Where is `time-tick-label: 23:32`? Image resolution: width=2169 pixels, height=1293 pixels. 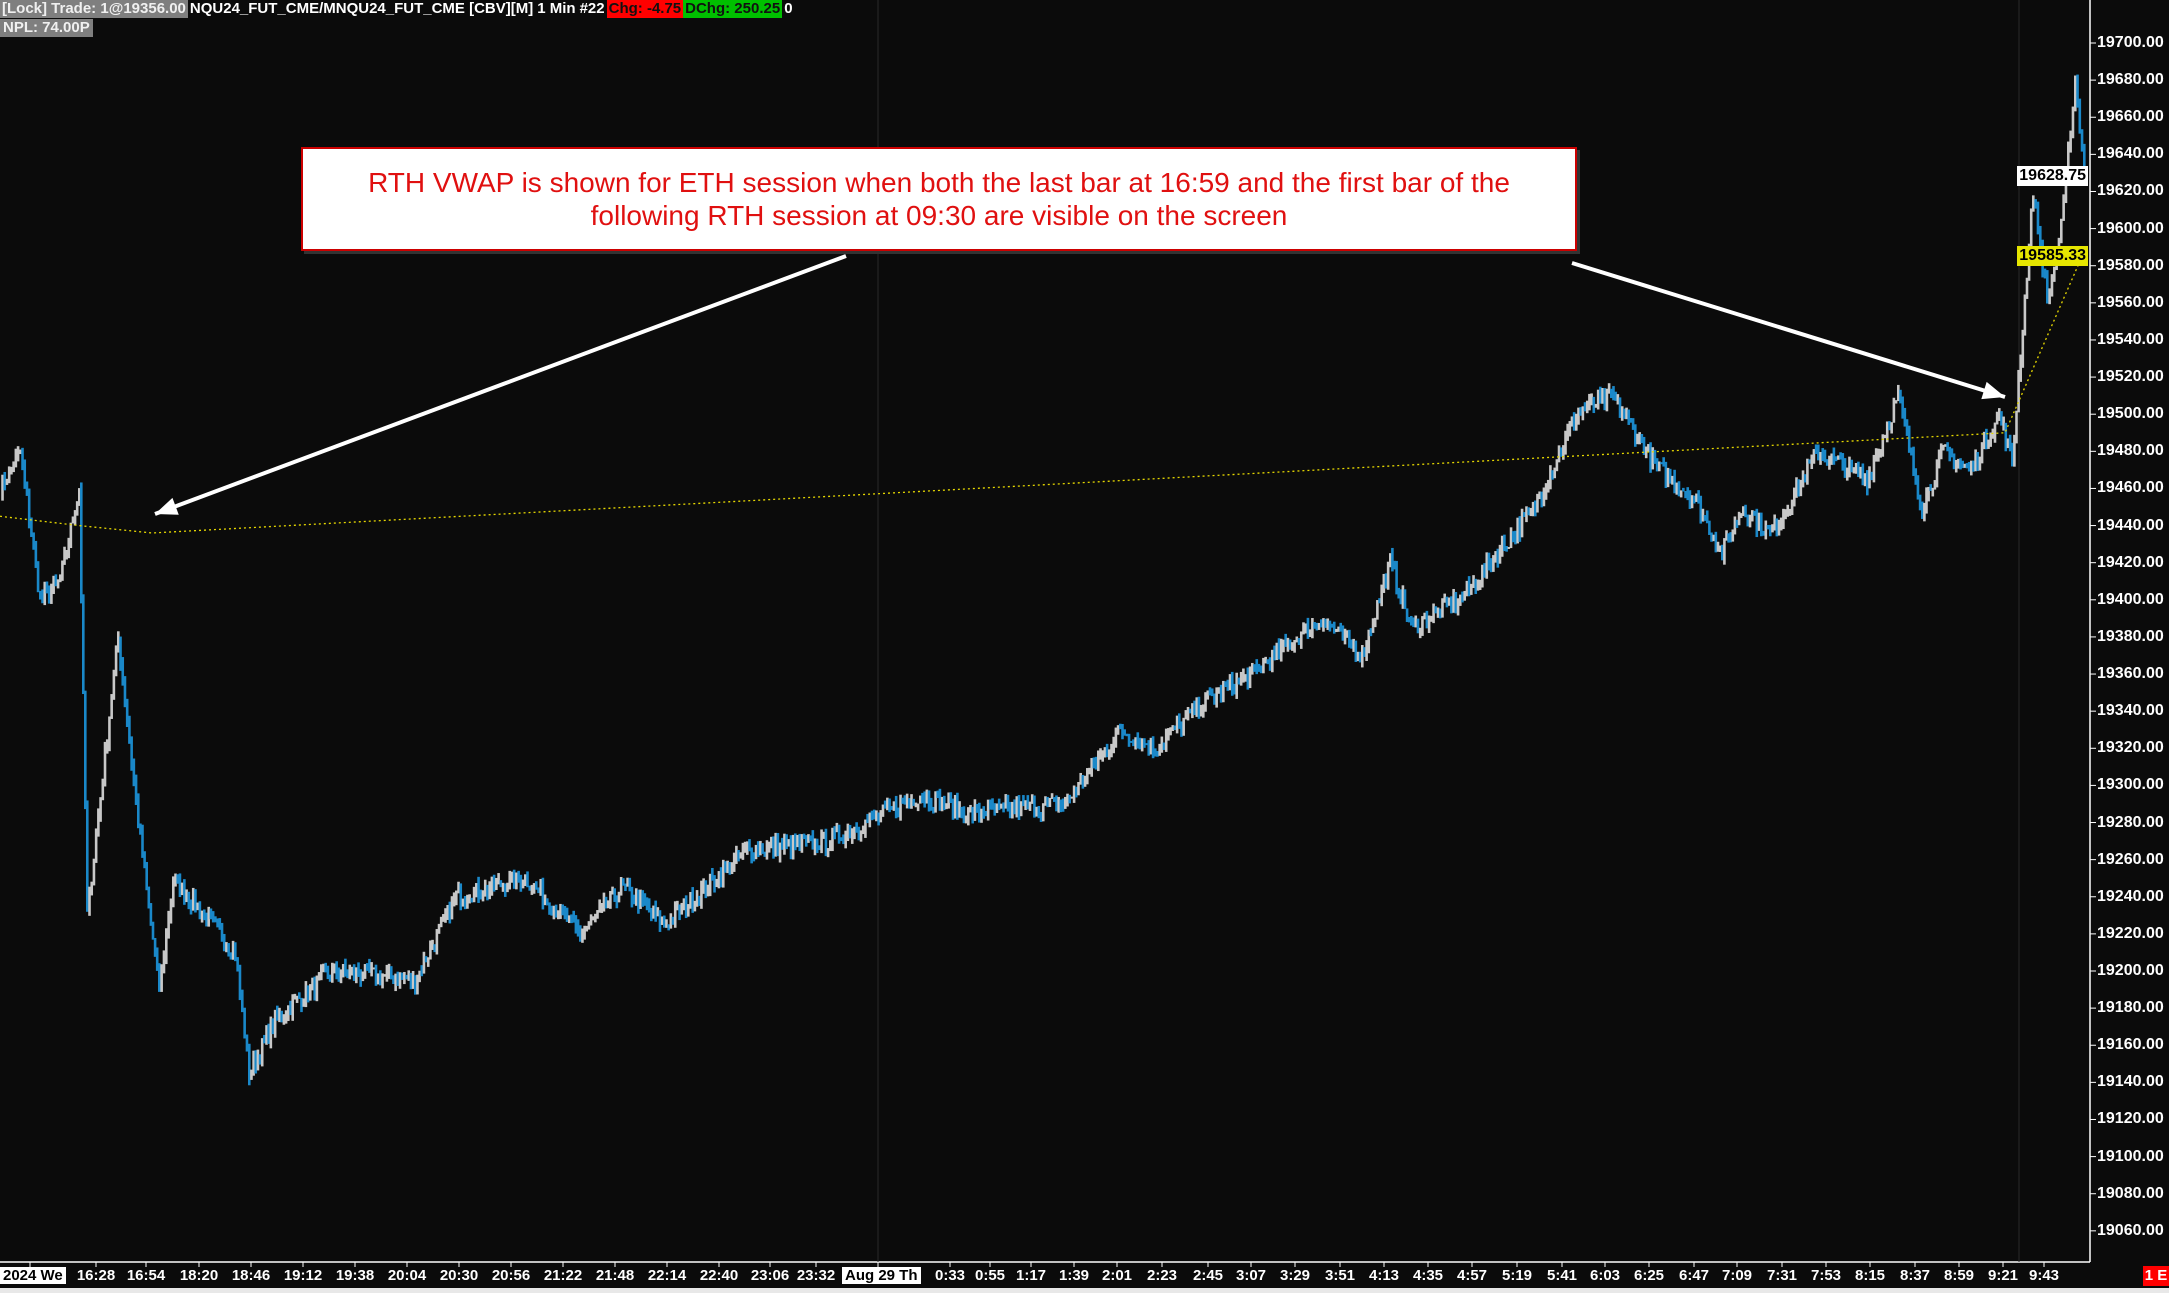
time-tick-label: 23:32 is located at coordinates (816, 1275).